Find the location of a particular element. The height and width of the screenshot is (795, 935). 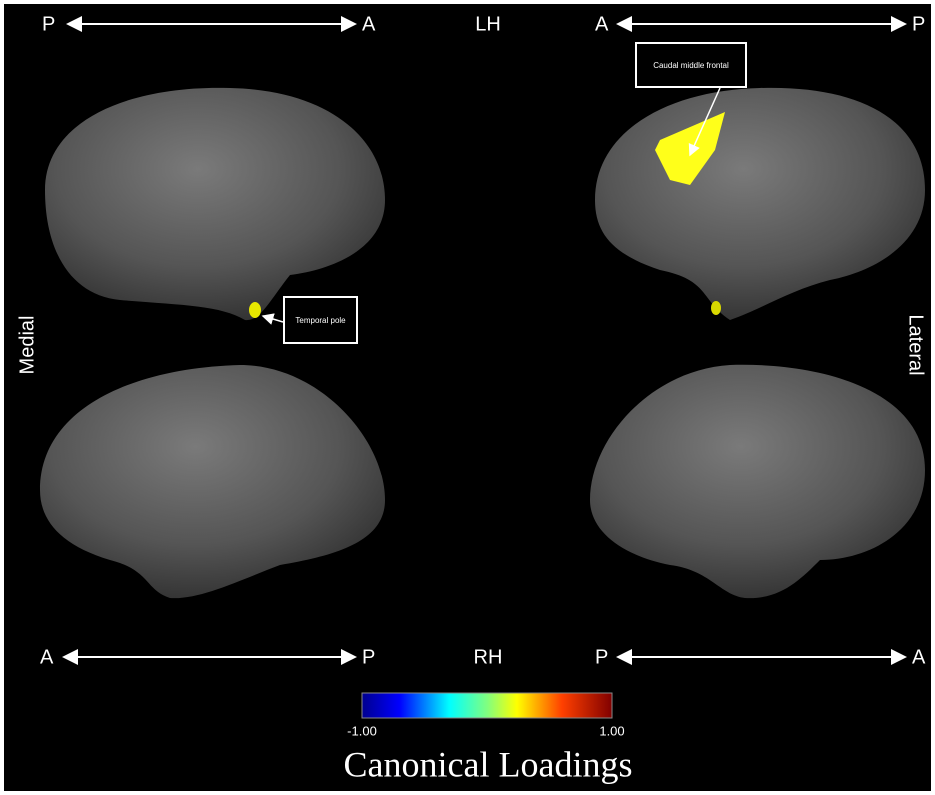

highlight-temporal-pole-lateral is located at coordinates (716, 308).